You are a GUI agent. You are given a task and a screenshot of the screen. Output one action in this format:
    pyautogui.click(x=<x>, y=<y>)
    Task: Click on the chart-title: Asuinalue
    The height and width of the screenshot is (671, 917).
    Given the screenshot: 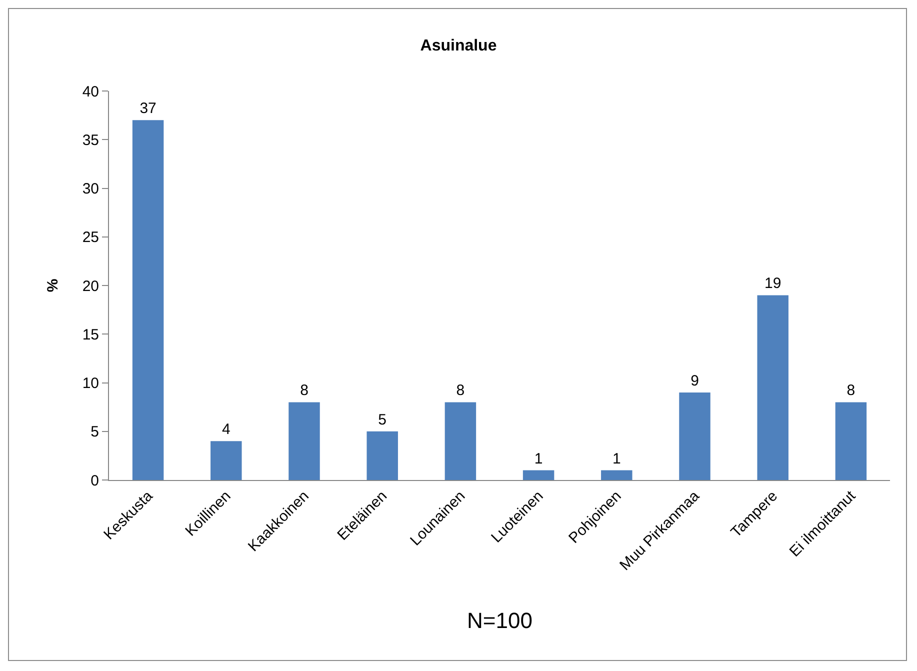 What is the action you would take?
    pyautogui.click(x=458, y=46)
    